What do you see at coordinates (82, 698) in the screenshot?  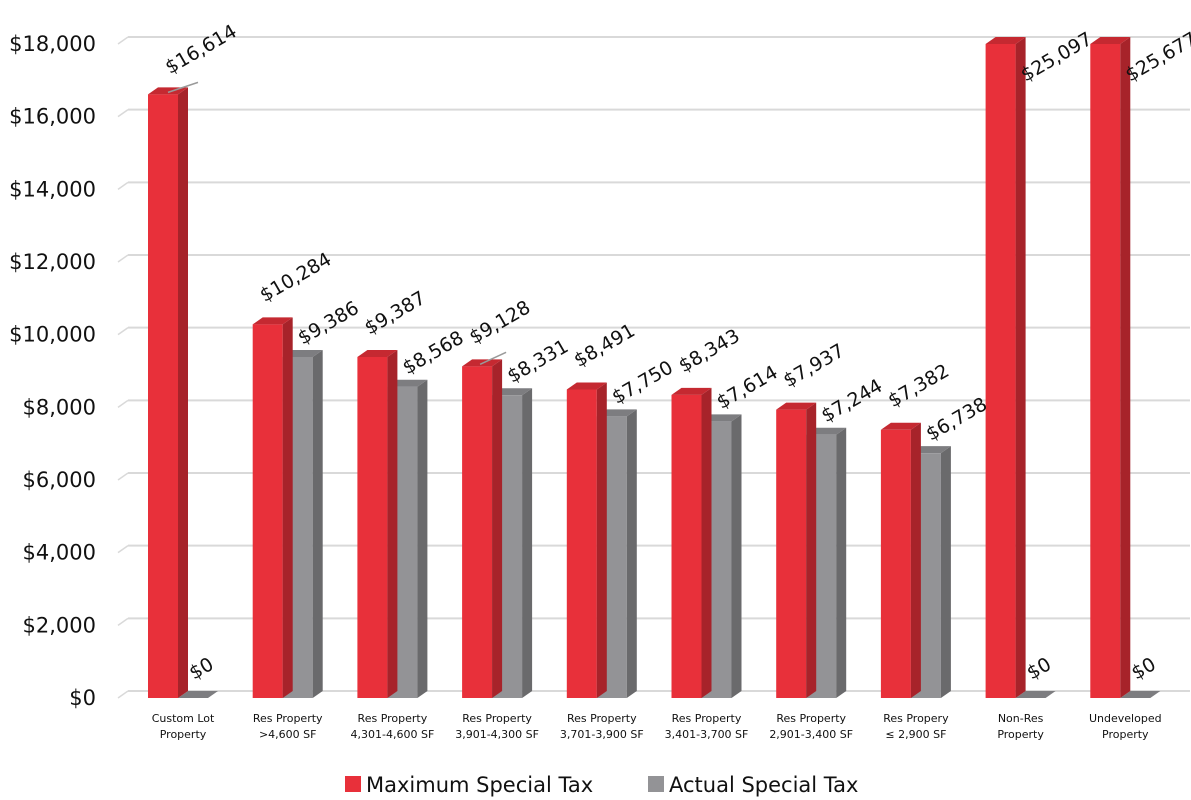 I see `y-tick-label: $0` at bounding box center [82, 698].